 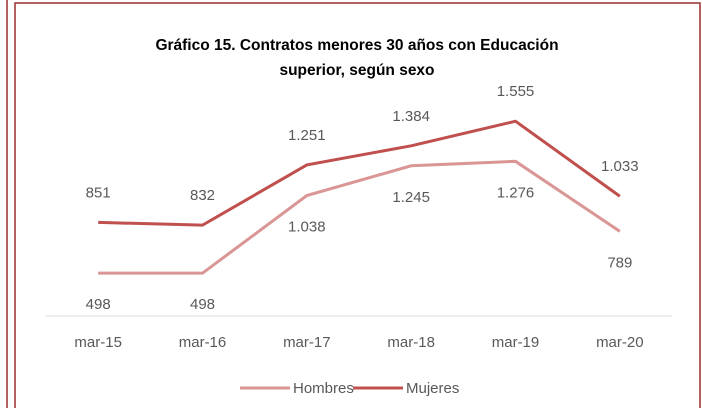 What do you see at coordinates (307, 135) in the screenshot?
I see `data-label: 1.251` at bounding box center [307, 135].